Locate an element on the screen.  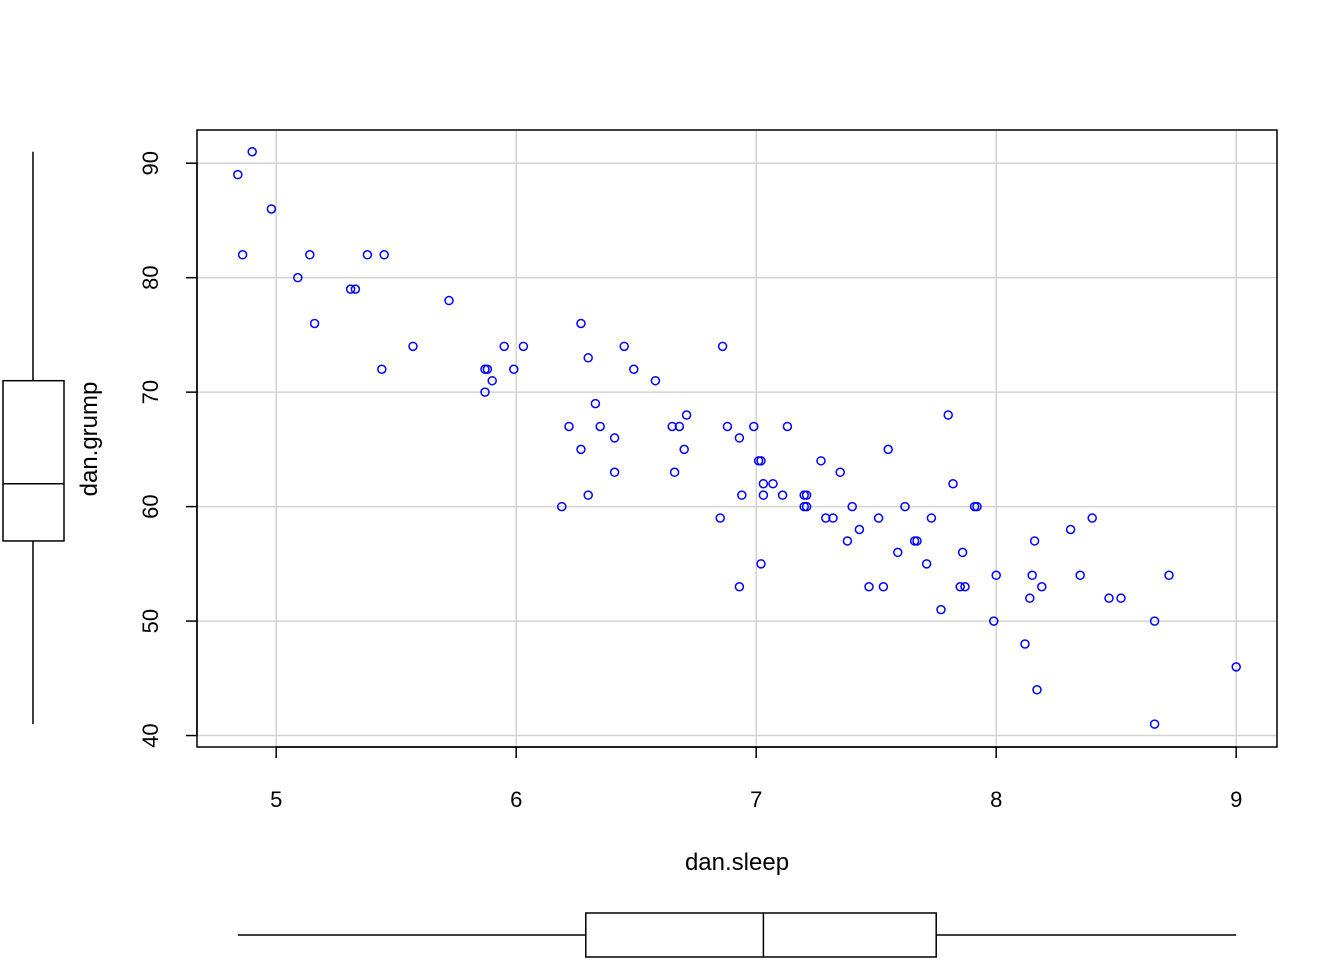
y-boxplot is located at coordinates (33, 438).